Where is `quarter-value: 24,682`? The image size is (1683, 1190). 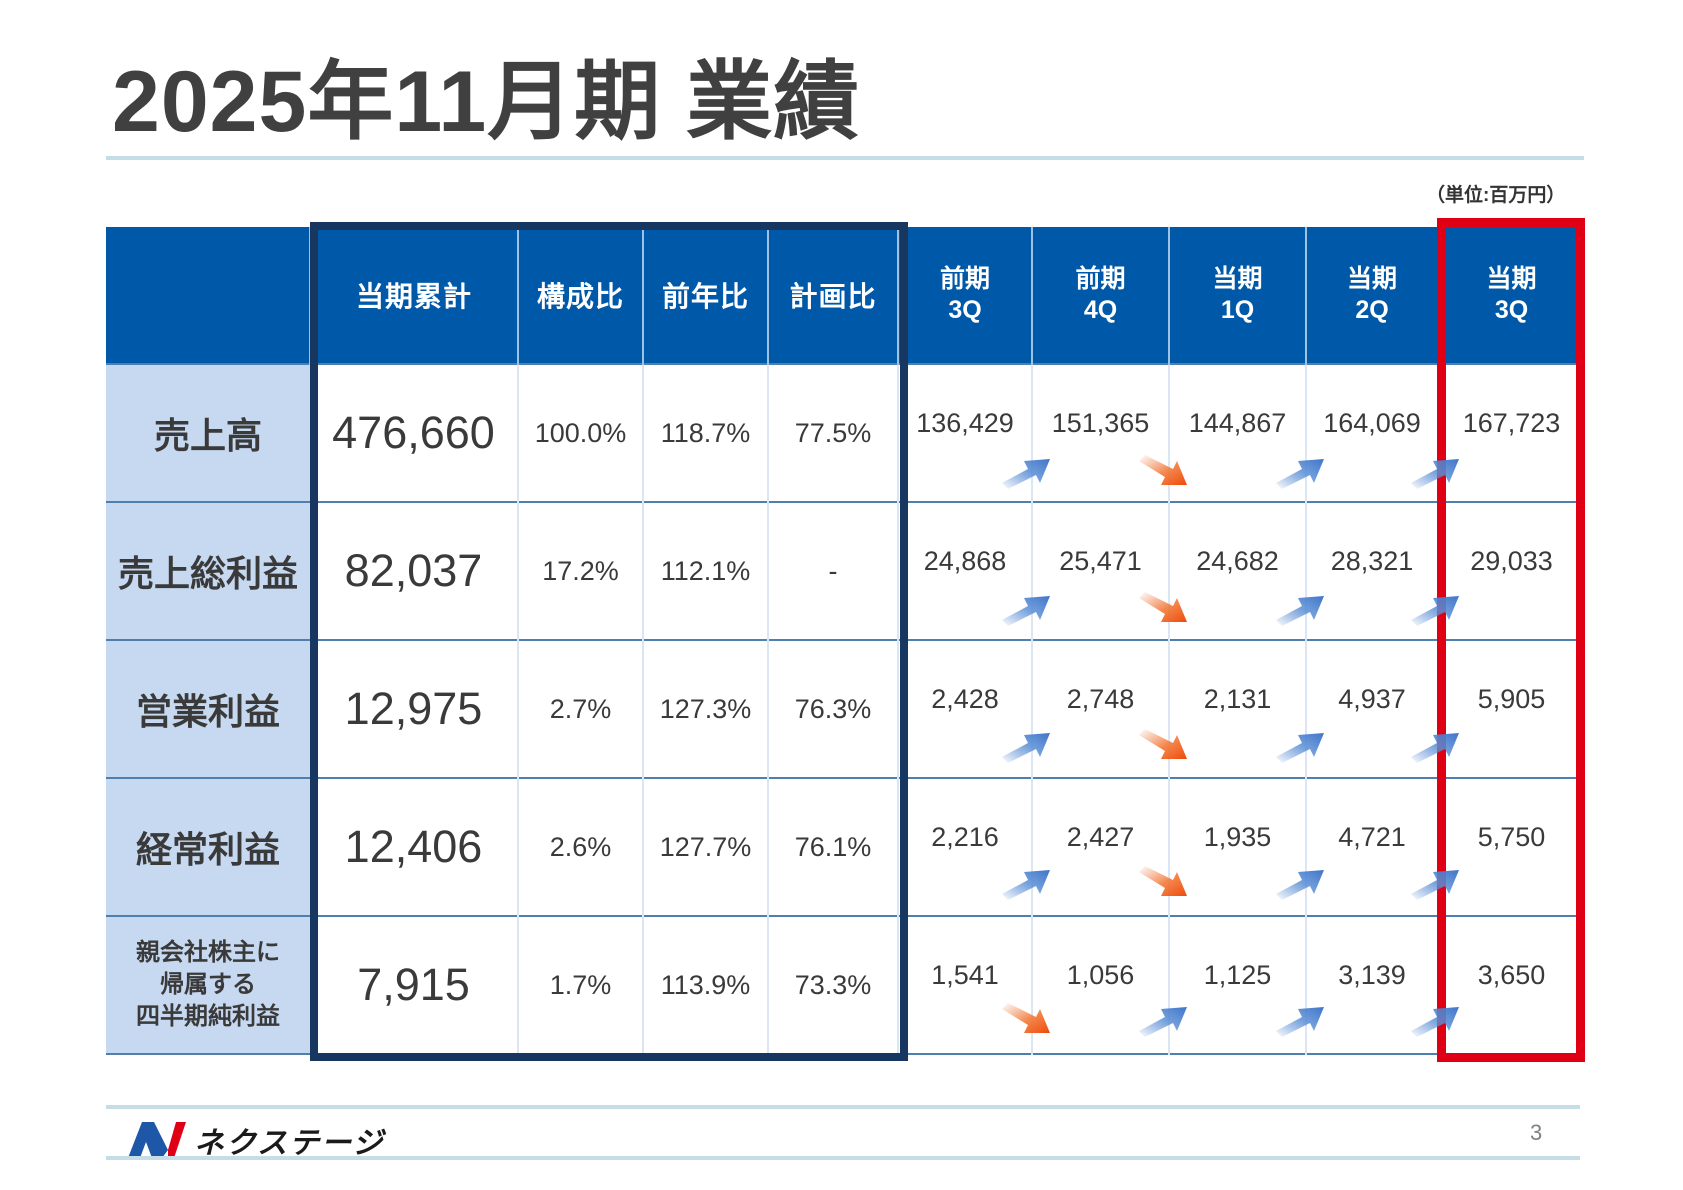
quarter-value: 24,682 is located at coordinates (1237, 570).